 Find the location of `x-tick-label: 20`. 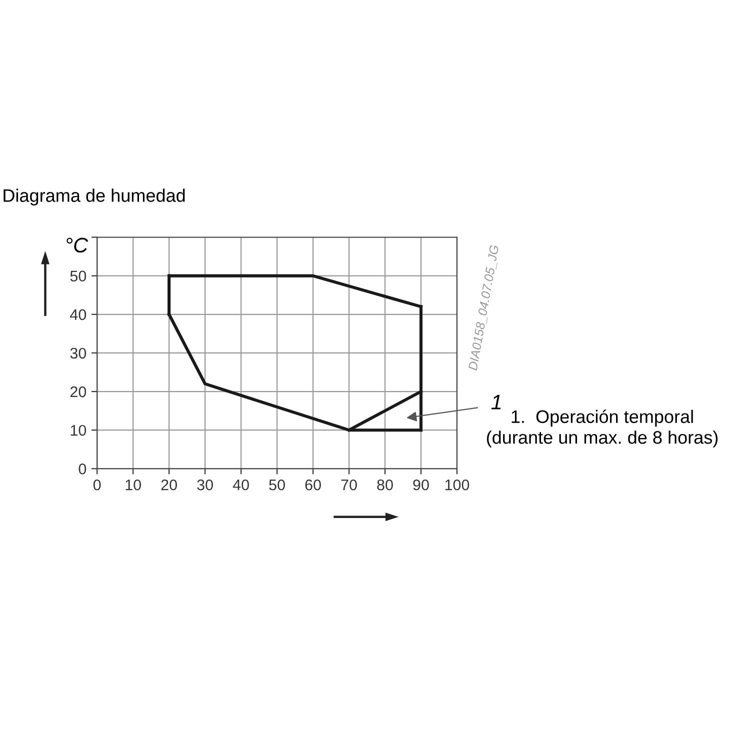

x-tick-label: 20 is located at coordinates (169, 484).